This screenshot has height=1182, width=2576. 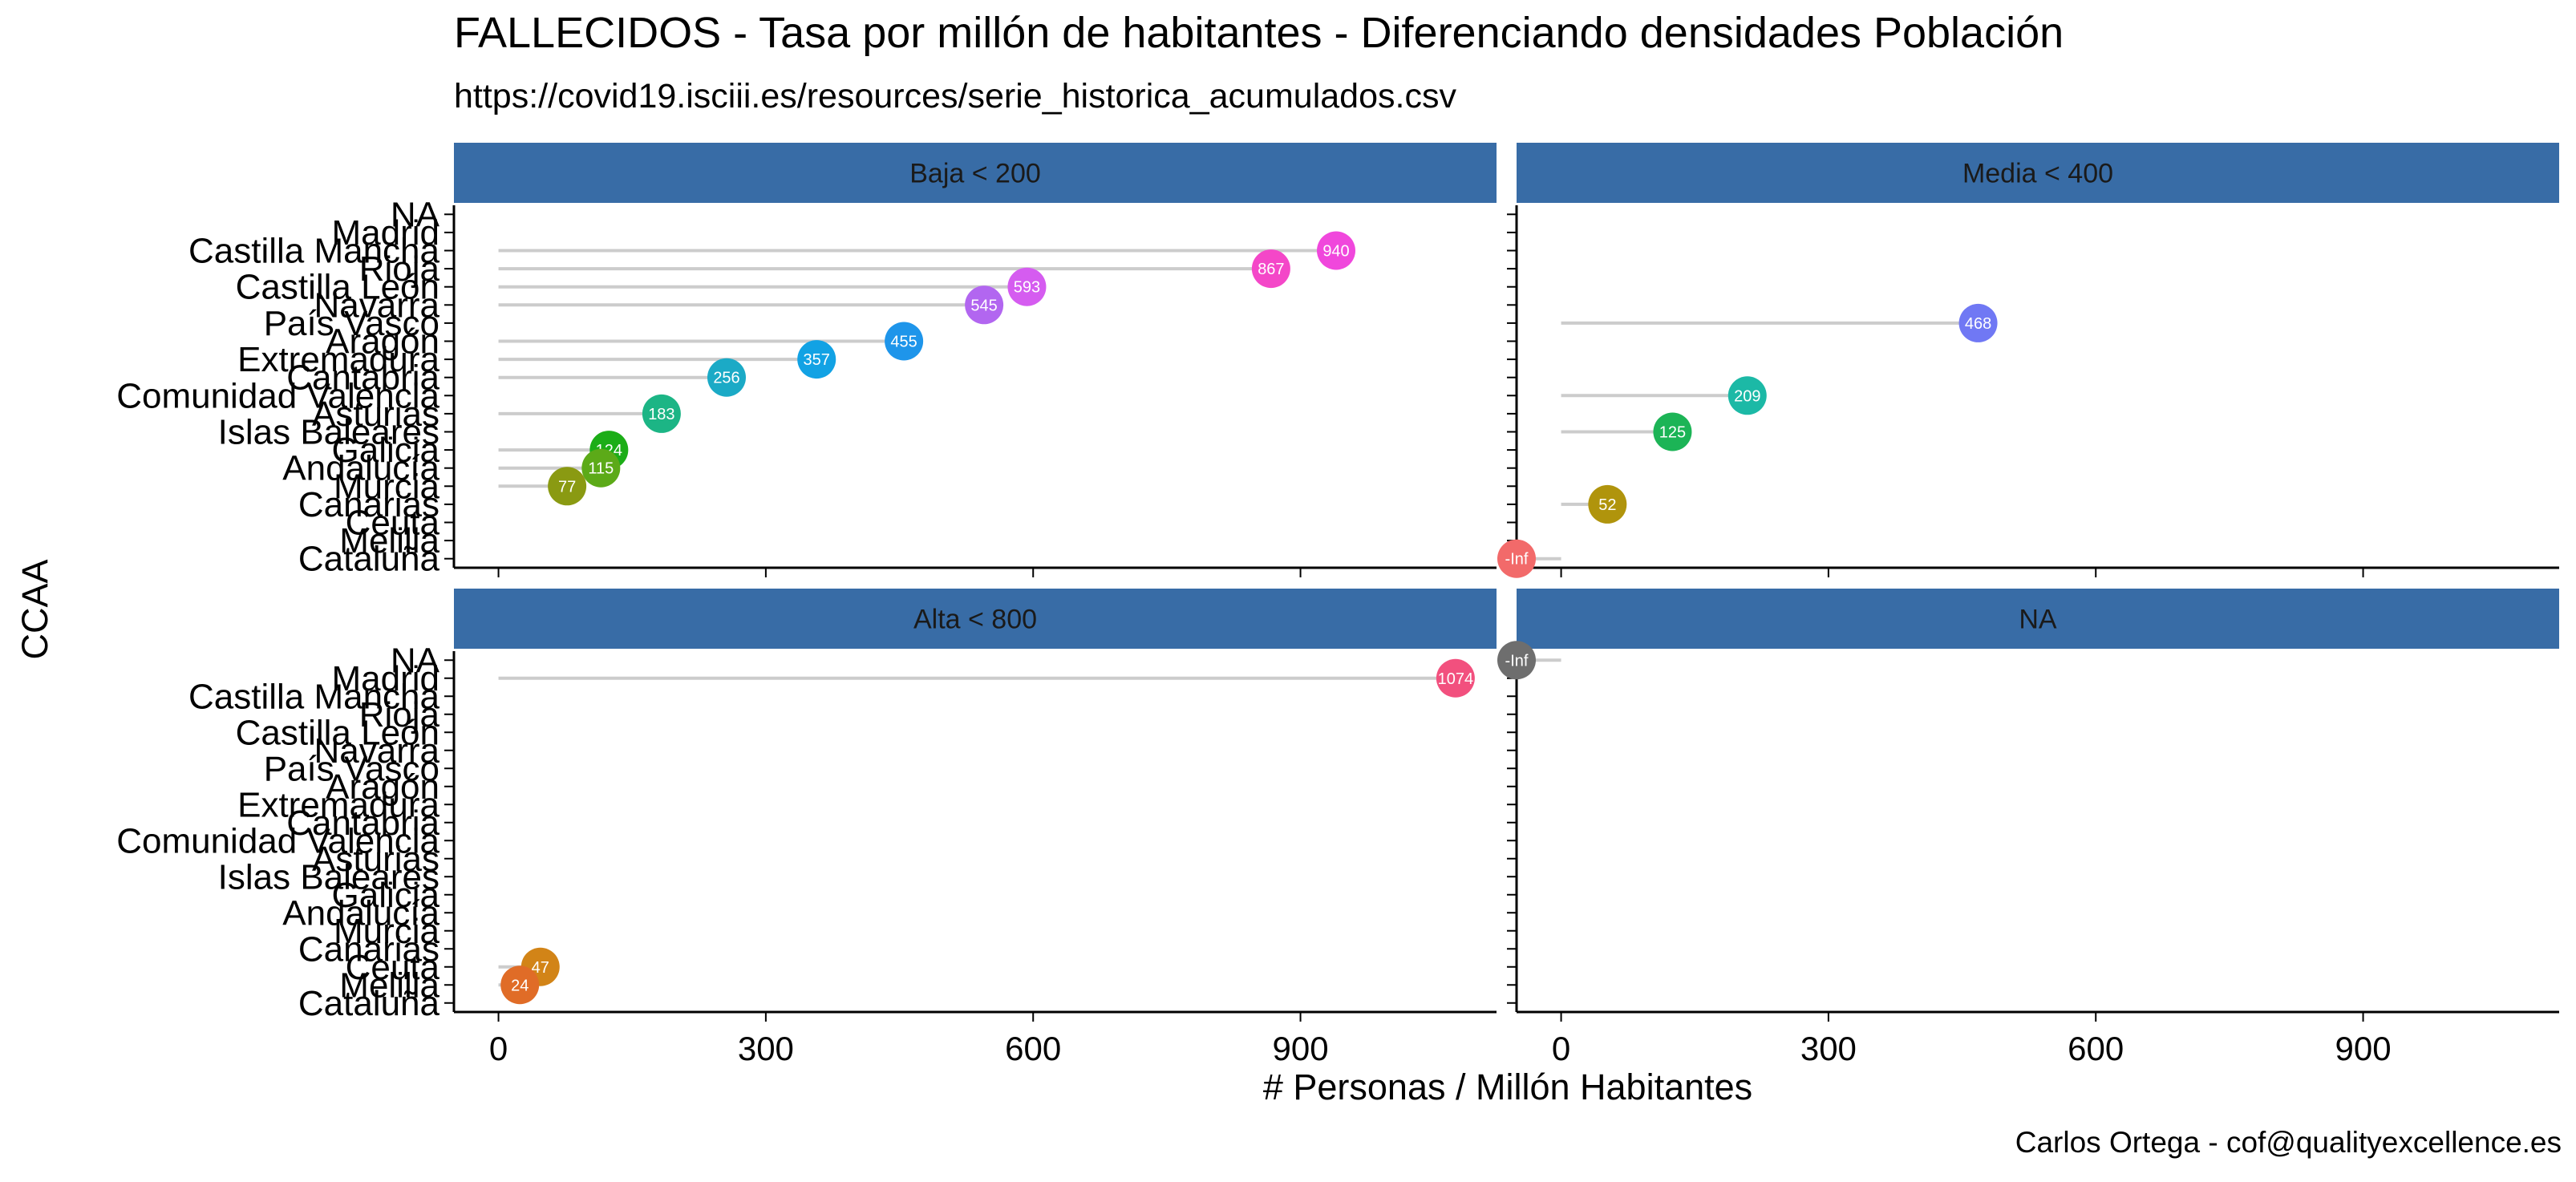 What do you see at coordinates (766, 1048) in the screenshot?
I see `x-tick-label-alta-800-300: 300` at bounding box center [766, 1048].